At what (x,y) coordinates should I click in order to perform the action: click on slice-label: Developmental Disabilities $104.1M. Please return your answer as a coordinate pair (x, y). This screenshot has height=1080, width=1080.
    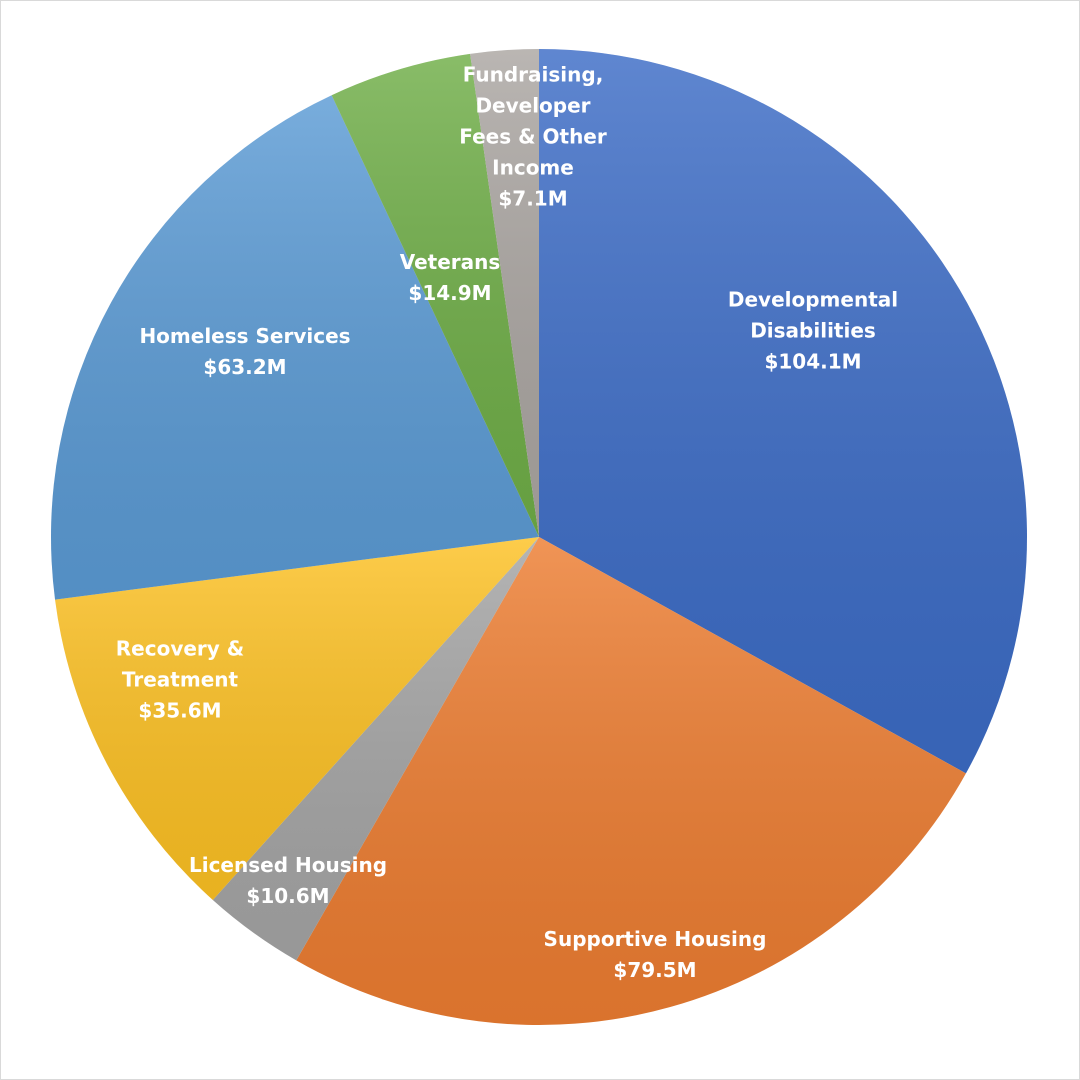
    Looking at the image, I should click on (813, 331).